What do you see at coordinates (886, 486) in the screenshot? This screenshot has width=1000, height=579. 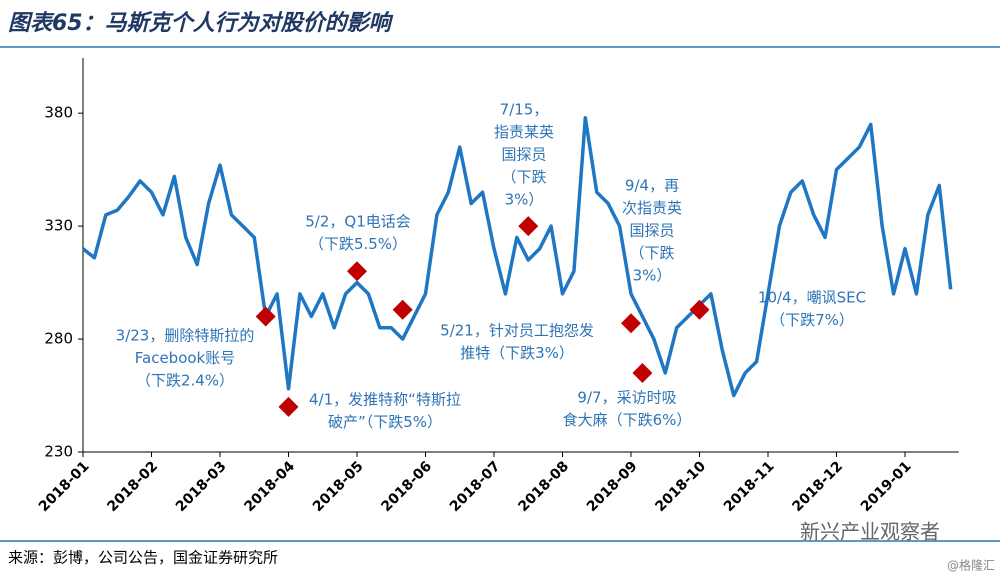 I see `x-tick-label: 2019-01` at bounding box center [886, 486].